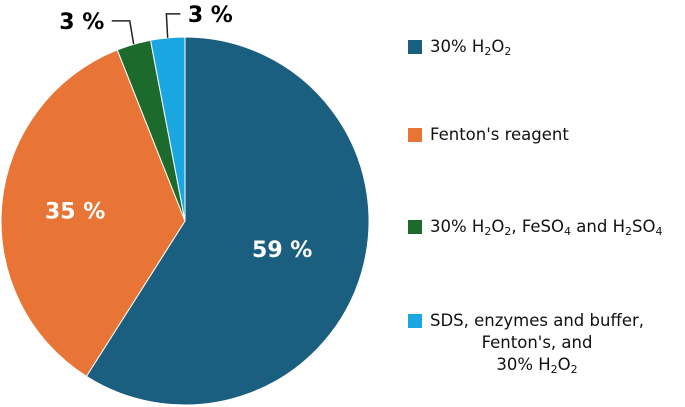  I want to click on slice-label-3: 3 %, so click(81, 22).